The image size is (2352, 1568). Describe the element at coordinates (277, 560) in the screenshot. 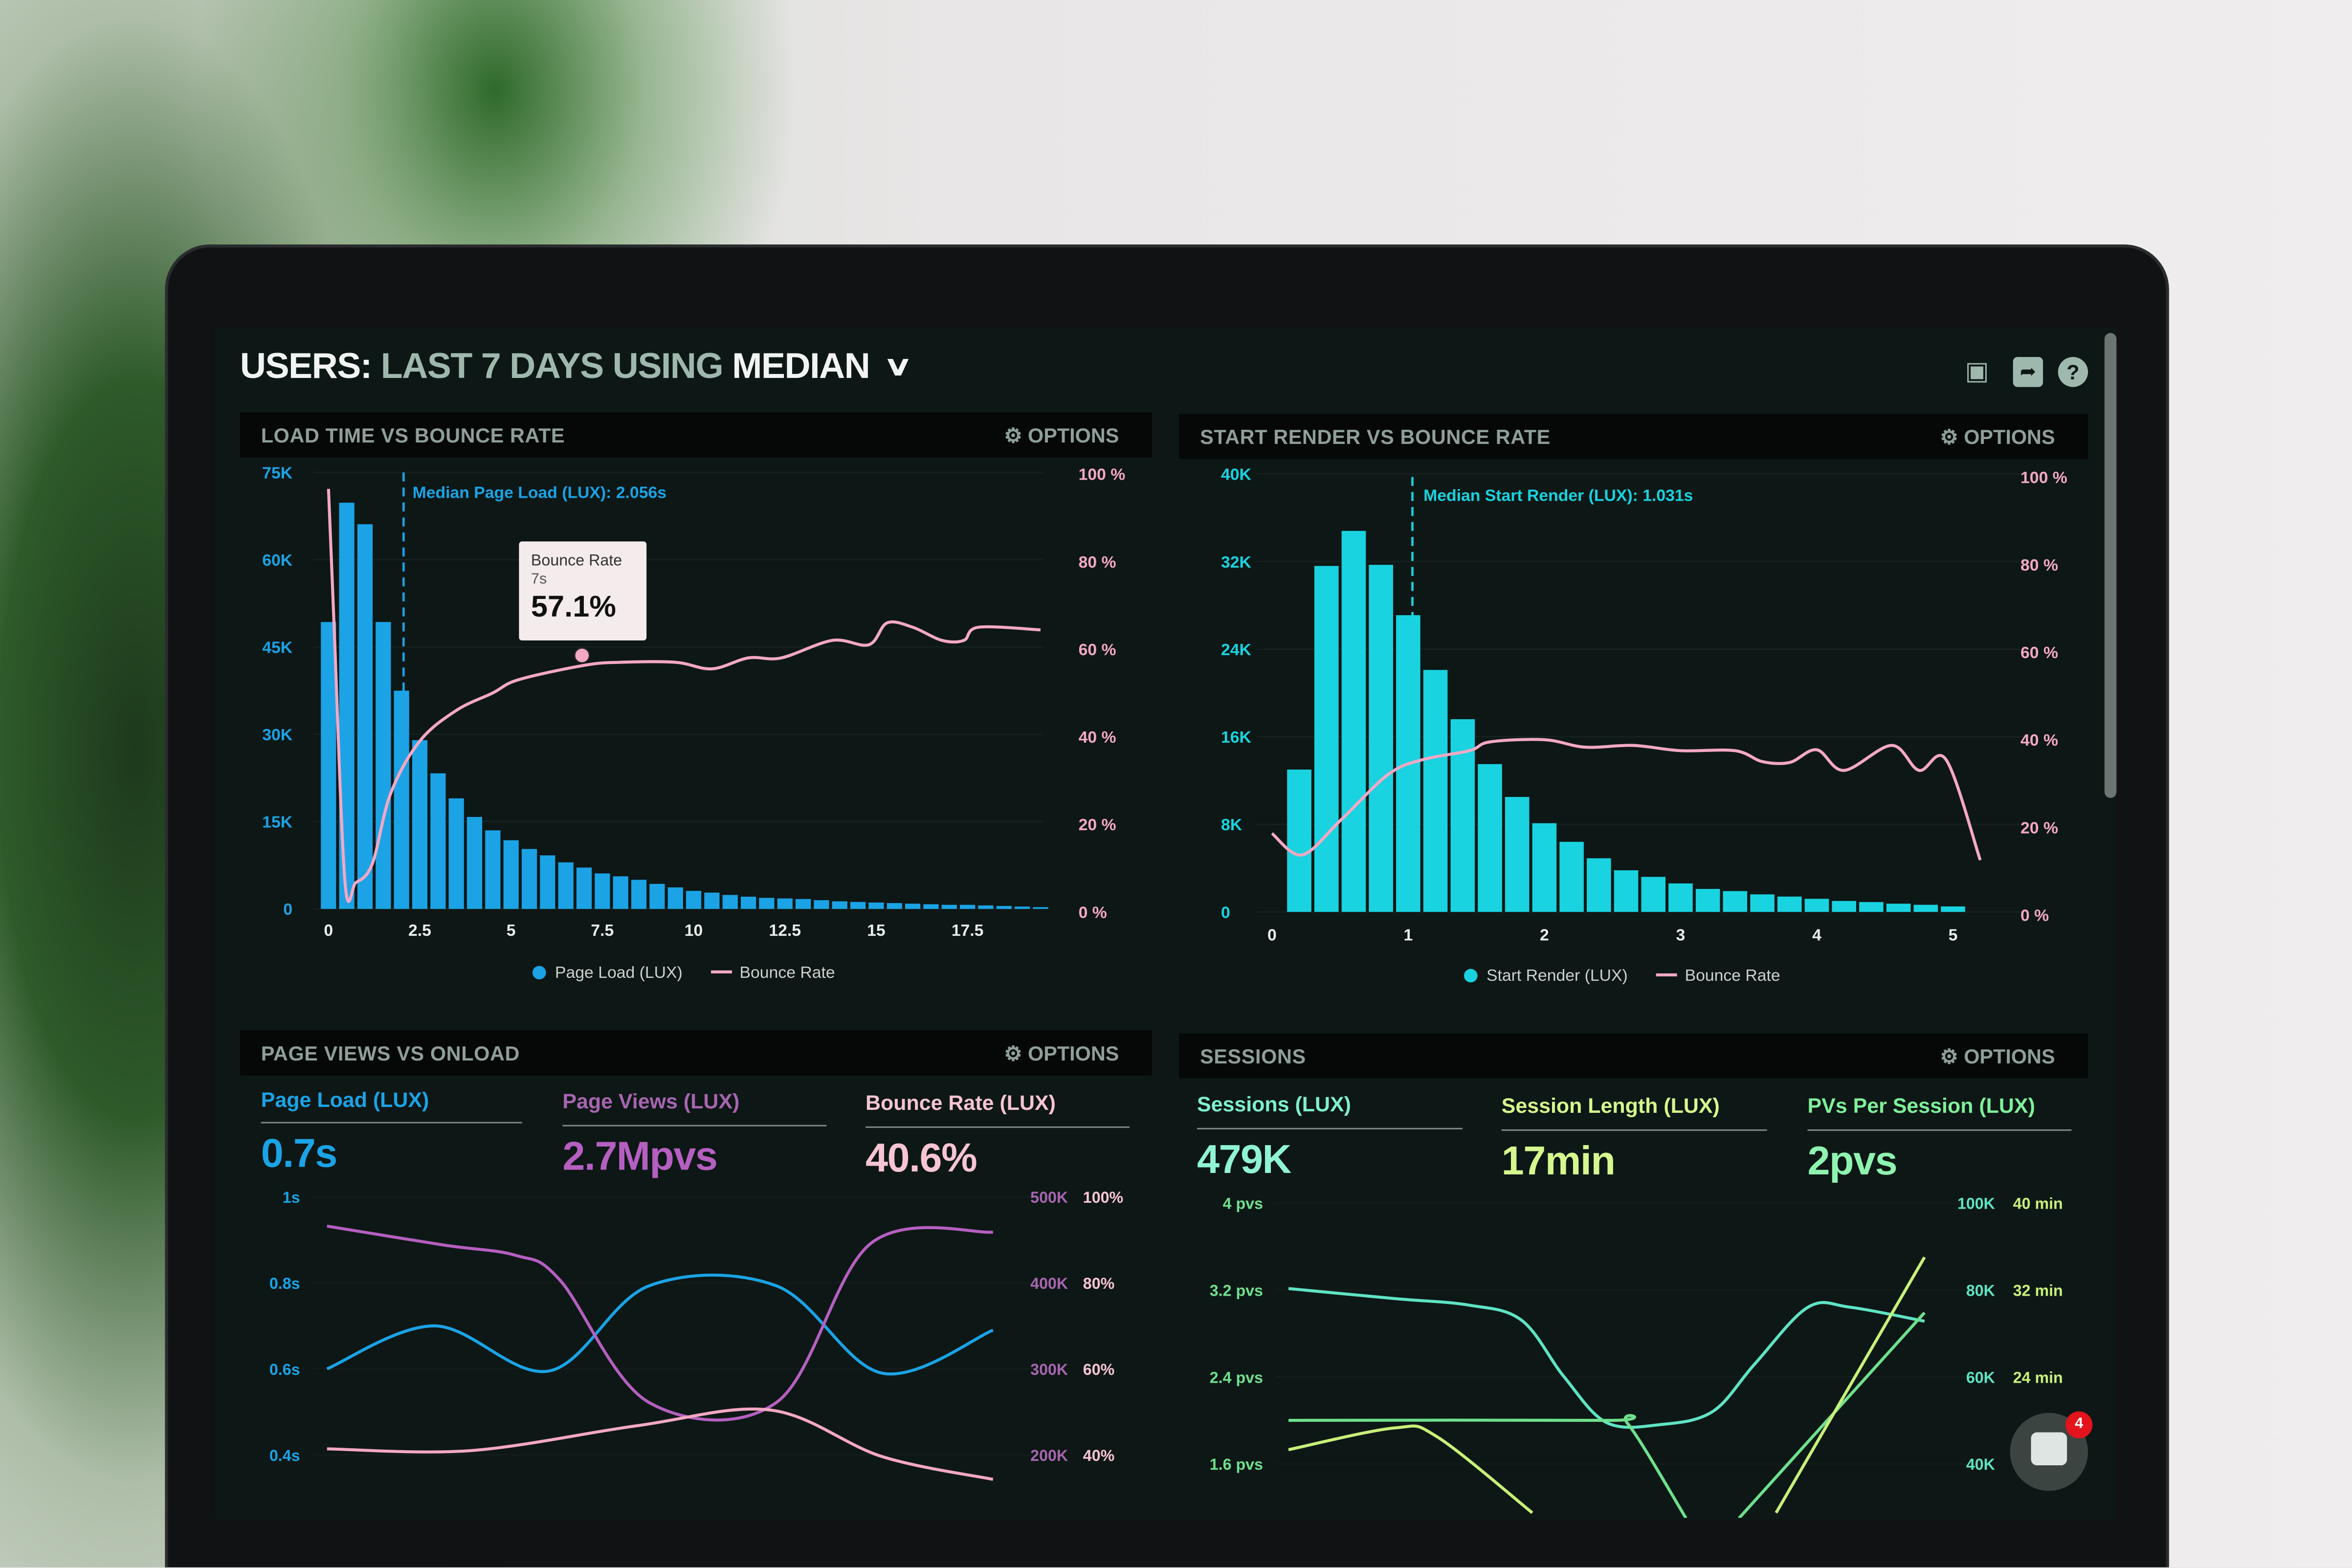

I see `y-tick-label: 60K` at that location.